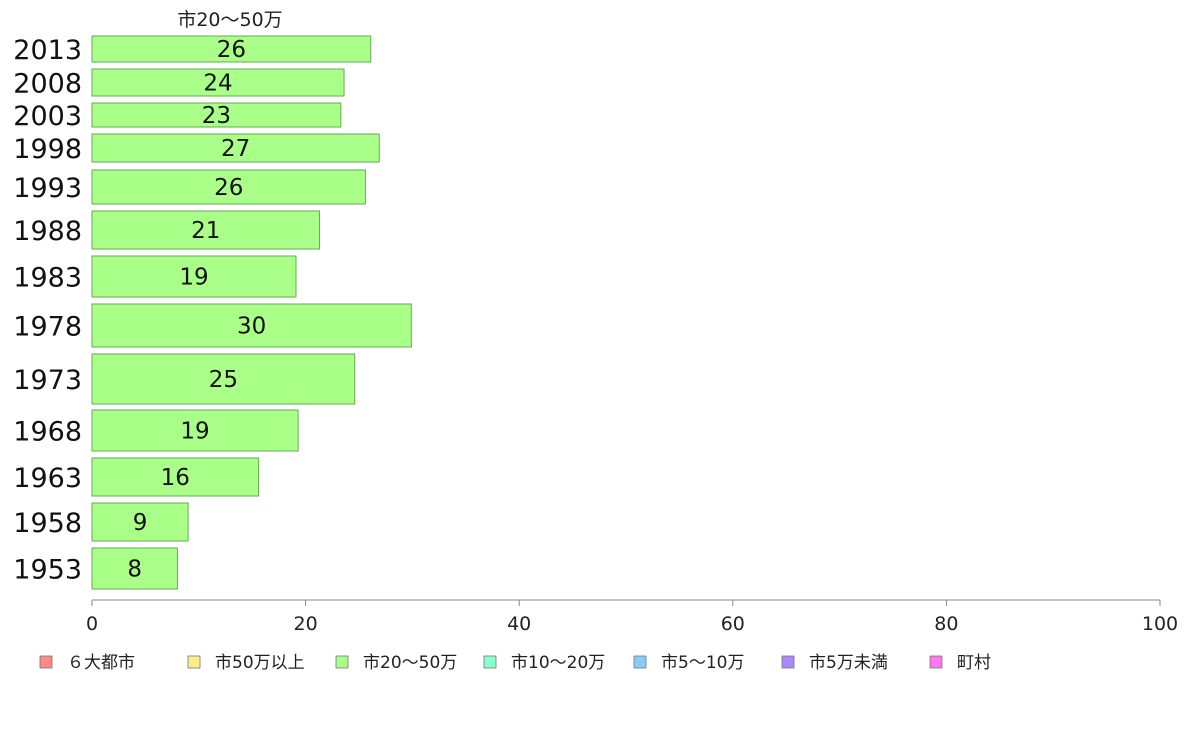 This screenshot has height=736, width=1188. I want to click on year-label-1968: 1968, so click(47, 432).